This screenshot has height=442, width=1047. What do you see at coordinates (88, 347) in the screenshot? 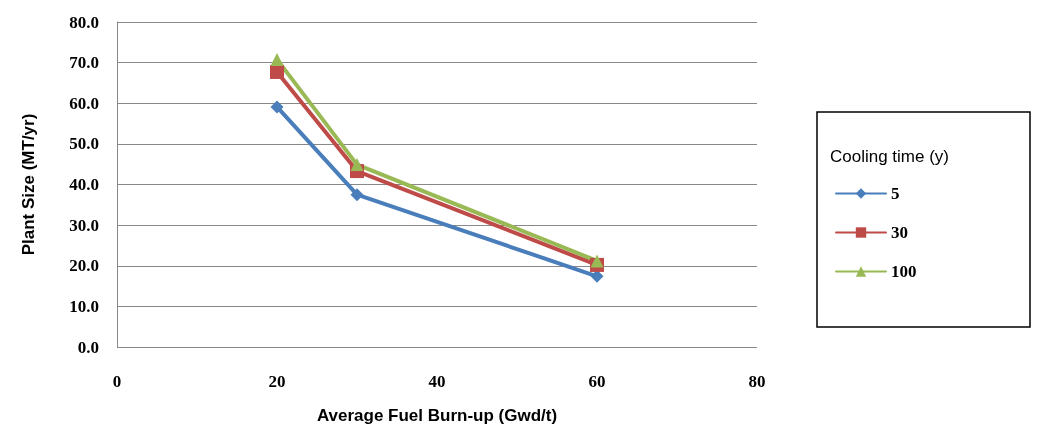
I see `y-tick-label: 0.0` at bounding box center [88, 347].